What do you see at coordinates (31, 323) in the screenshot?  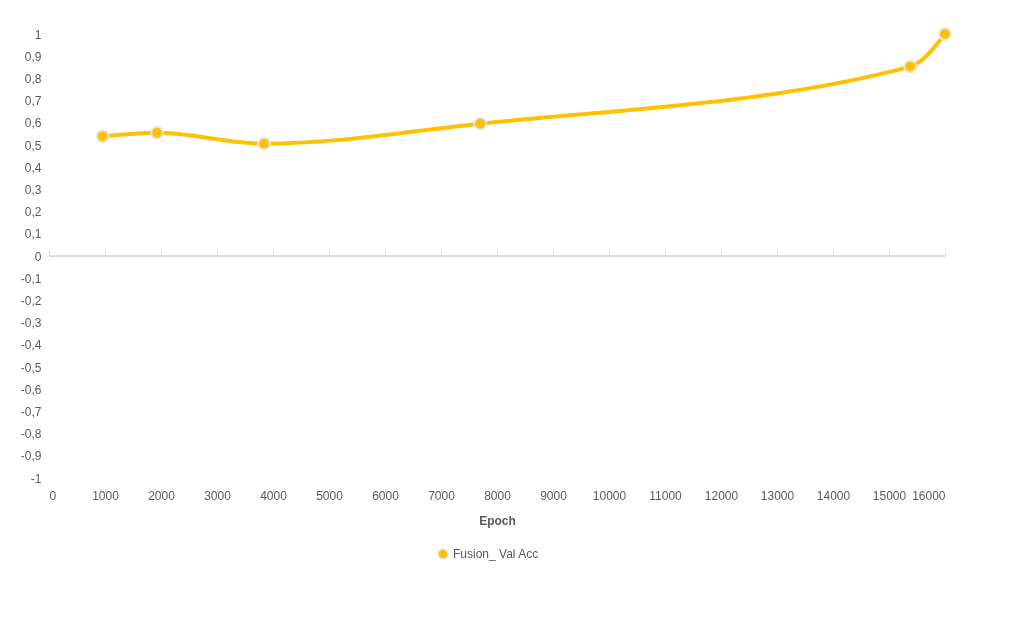 I see `y-tick-label: -0,3` at bounding box center [31, 323].